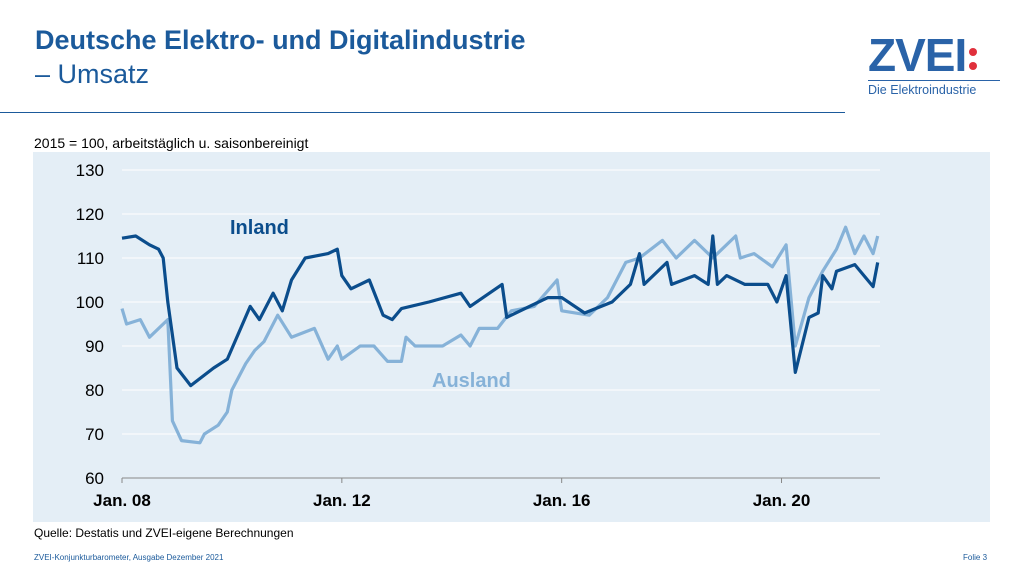 The width and height of the screenshot is (1024, 576). I want to click on y-tick-label: 80, so click(94, 390).